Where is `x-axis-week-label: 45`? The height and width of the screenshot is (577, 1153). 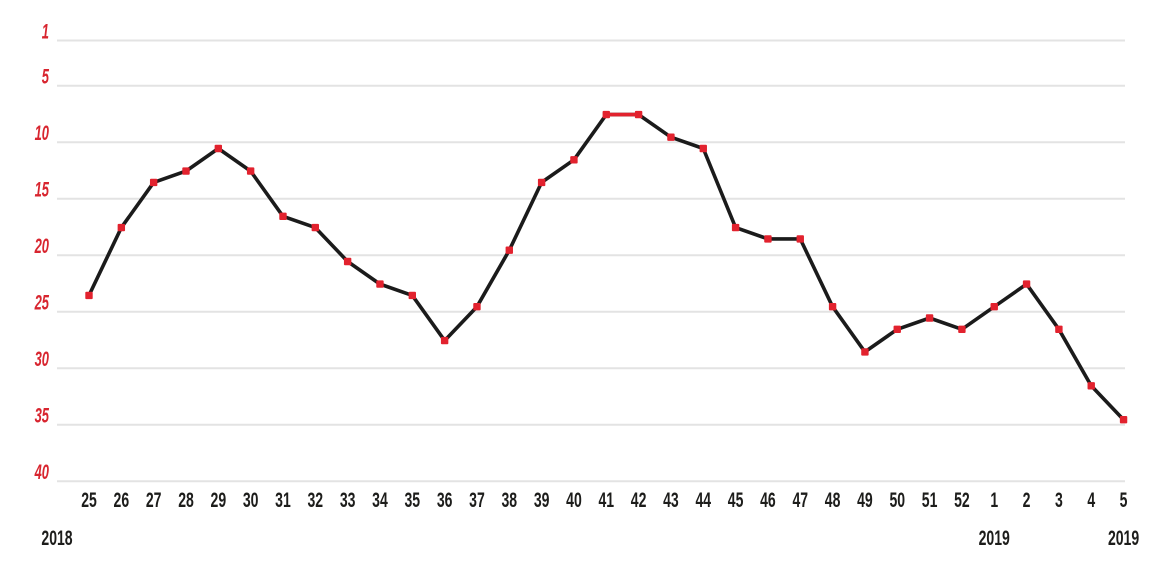
x-axis-week-label: 45 is located at coordinates (736, 500).